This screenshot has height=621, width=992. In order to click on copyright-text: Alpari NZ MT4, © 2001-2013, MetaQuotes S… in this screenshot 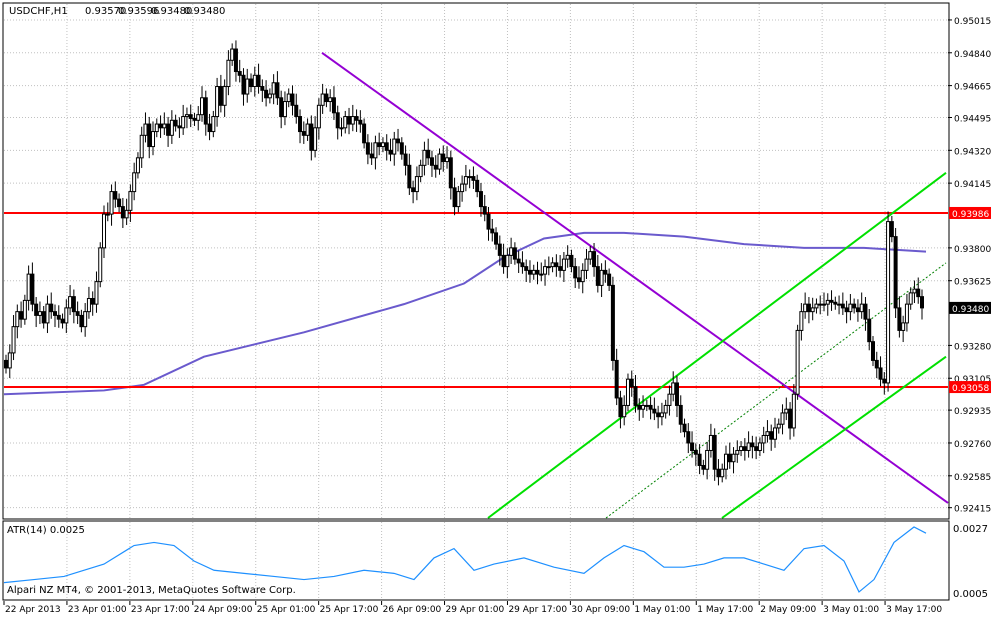, I will do `click(151, 590)`.